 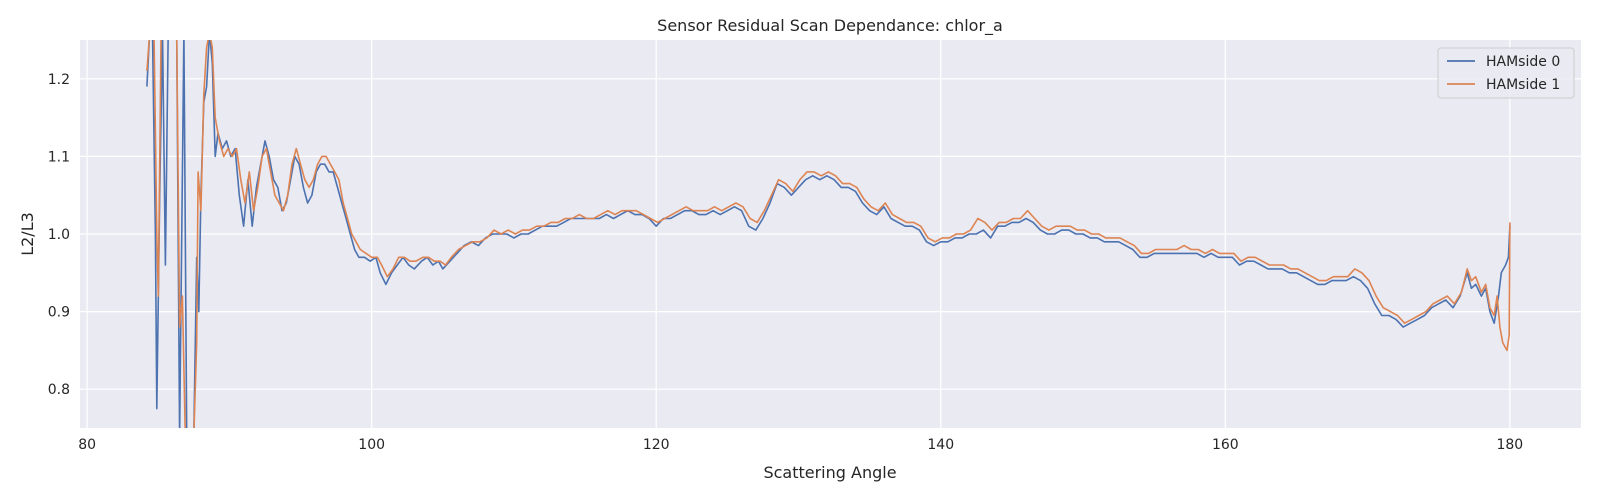 What do you see at coordinates (87, 445) in the screenshot?
I see `x-tick-label: 80` at bounding box center [87, 445].